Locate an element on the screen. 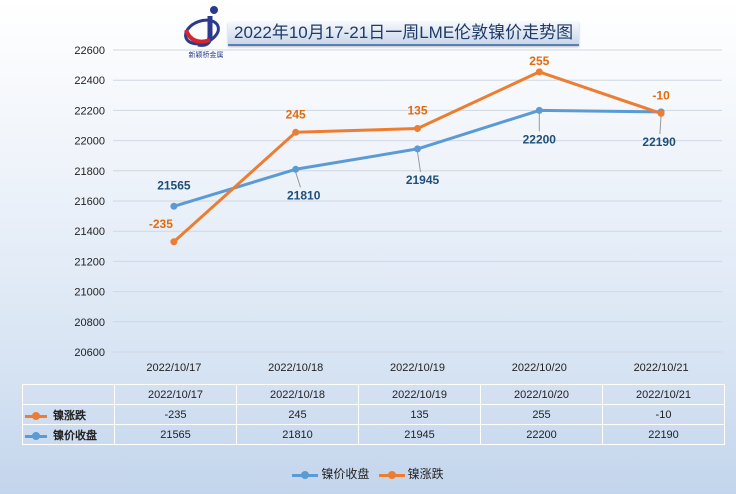  table-header-cell: 2022/10/19 is located at coordinates (419, 394).